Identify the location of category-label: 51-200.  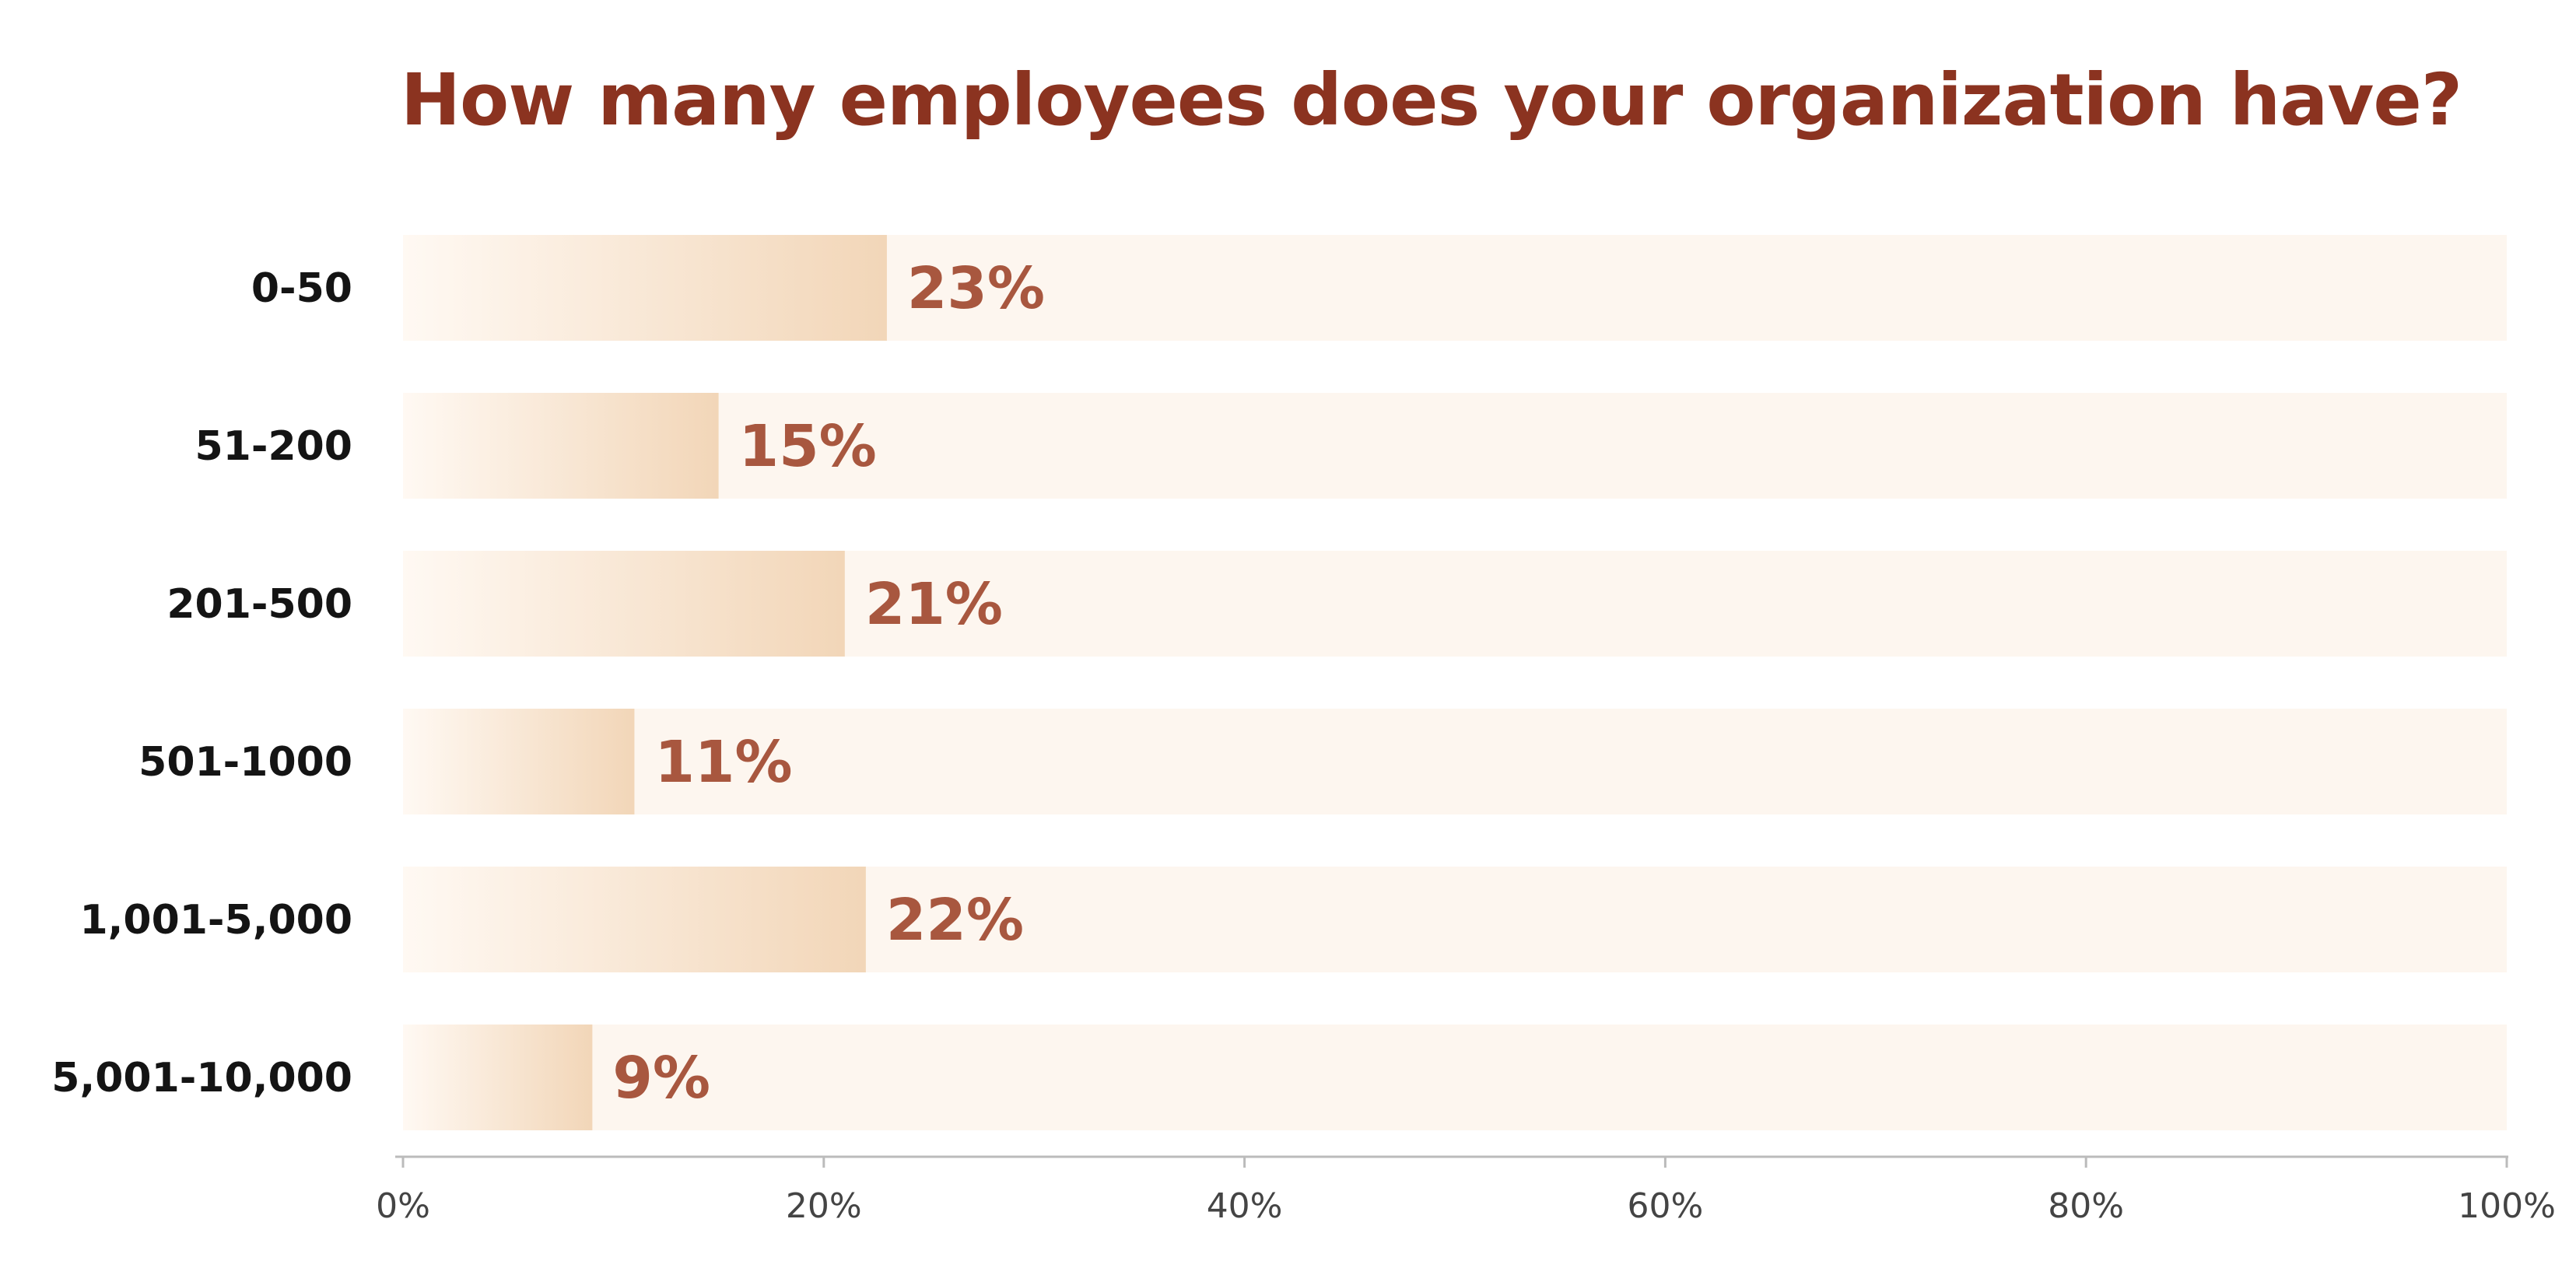
(274, 447).